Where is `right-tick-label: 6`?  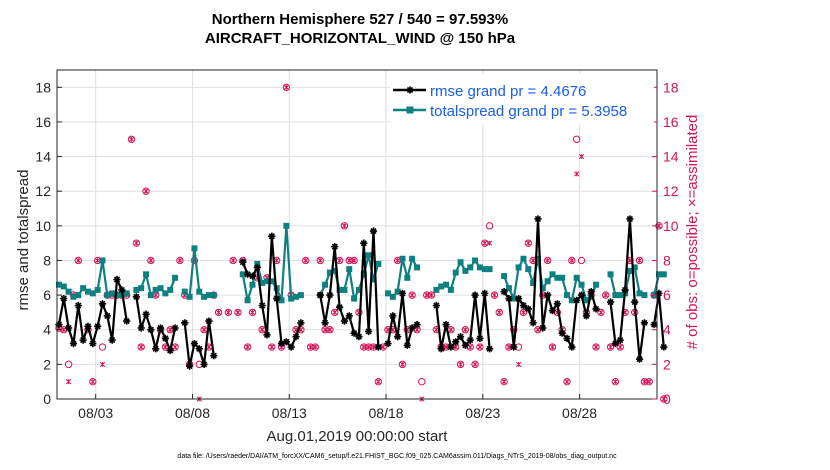 right-tick-label: 6 is located at coordinates (667, 295).